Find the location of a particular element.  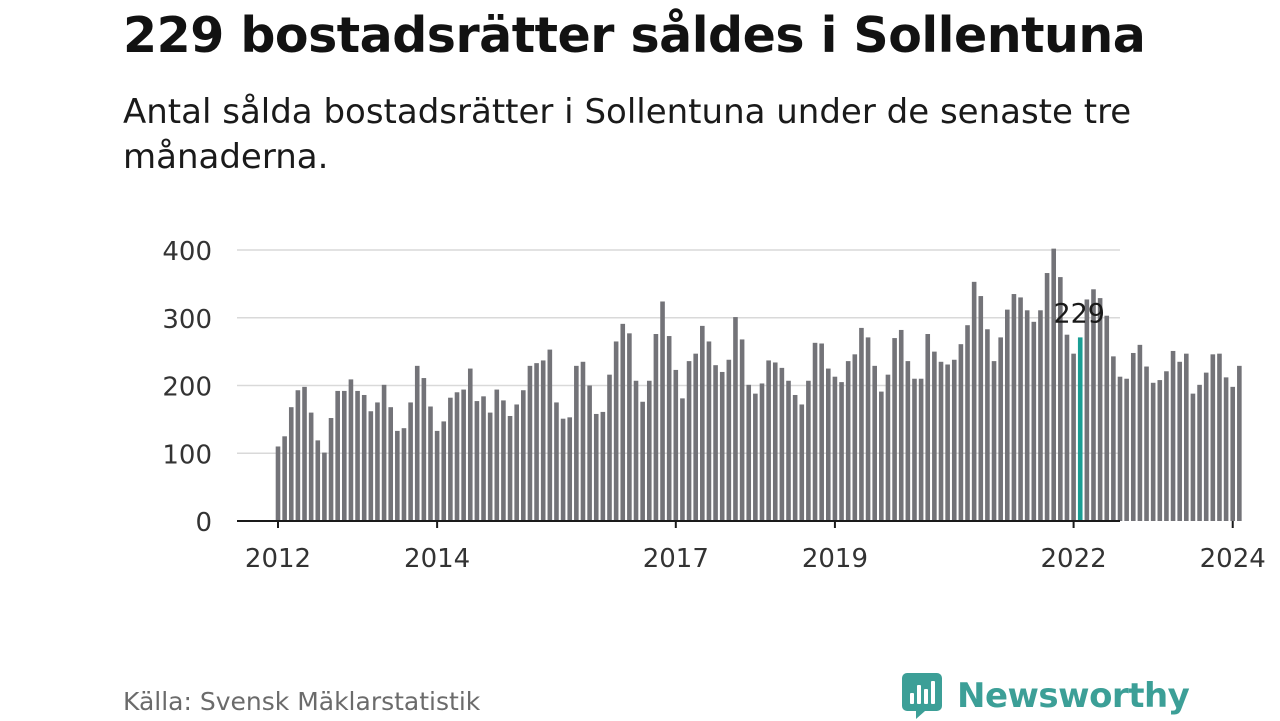

bar-highlight is located at coordinates (1080, 429).